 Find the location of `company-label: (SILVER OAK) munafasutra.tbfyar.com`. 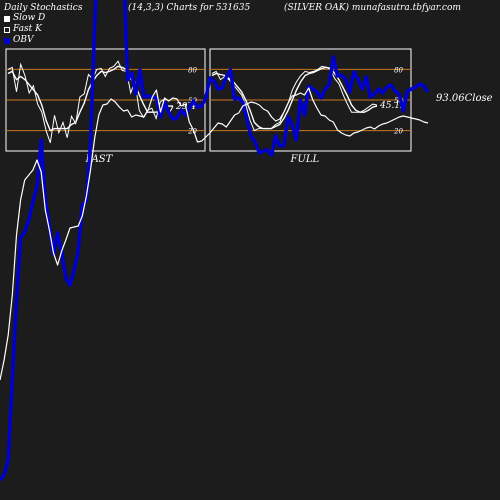

company-label: (SILVER OAK) munafasutra.tbfyar.com is located at coordinates (372, 8).